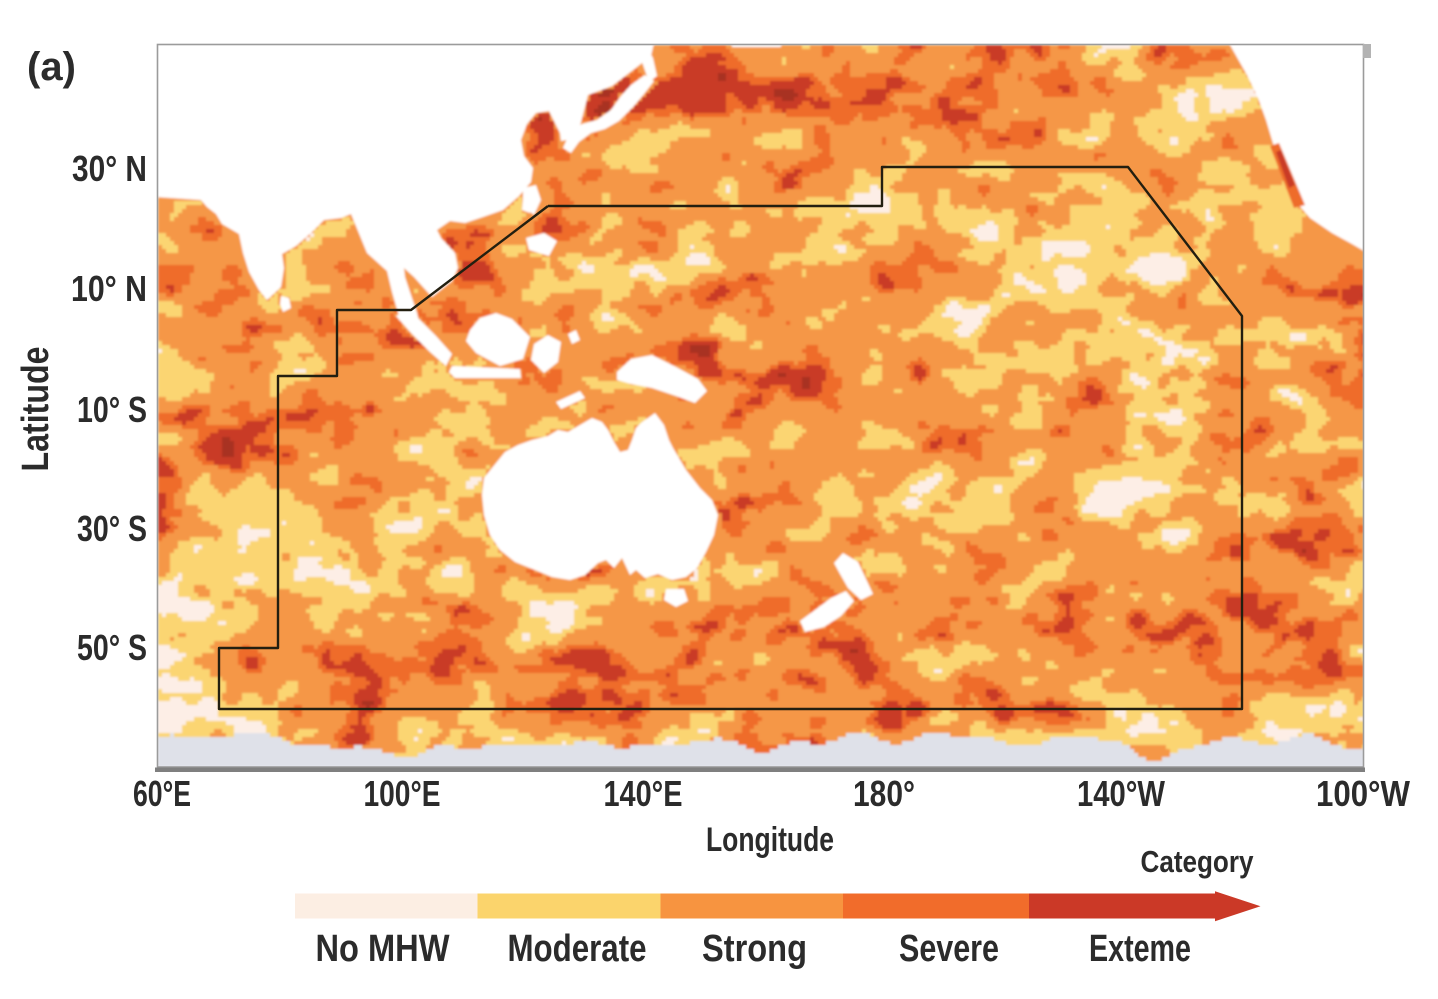 This screenshot has width=1438, height=999. Describe the element at coordinates (383, 949) in the screenshot. I see `svg-text: No MHW` at that location.